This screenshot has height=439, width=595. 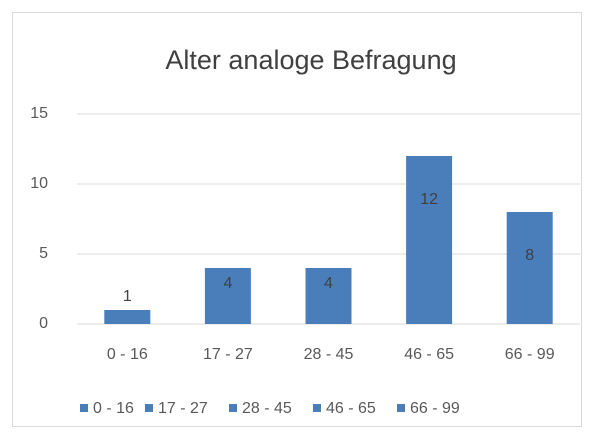 I want to click on data-label: 8, so click(x=529, y=255).